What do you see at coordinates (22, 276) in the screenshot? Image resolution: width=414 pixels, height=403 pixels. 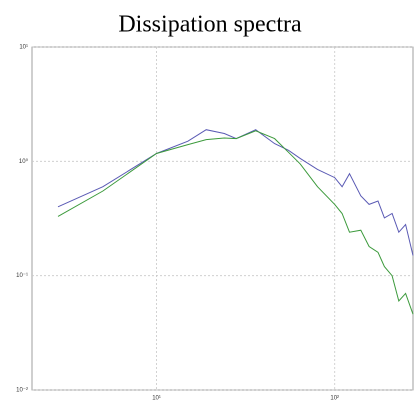 I see `y-tick-label: 10⁻¹` at bounding box center [22, 276].